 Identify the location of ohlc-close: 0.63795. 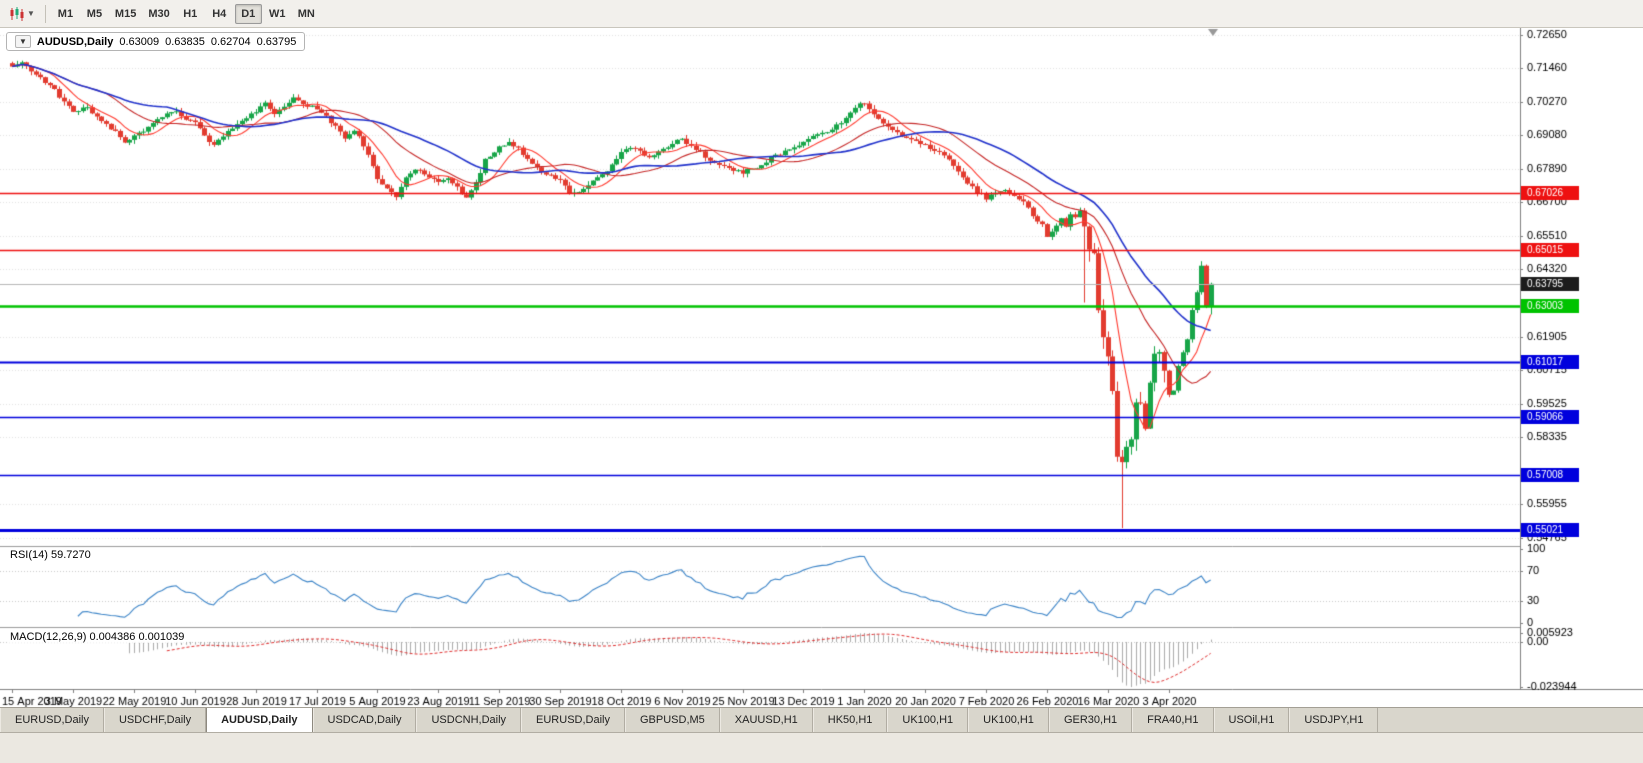
(276, 41).